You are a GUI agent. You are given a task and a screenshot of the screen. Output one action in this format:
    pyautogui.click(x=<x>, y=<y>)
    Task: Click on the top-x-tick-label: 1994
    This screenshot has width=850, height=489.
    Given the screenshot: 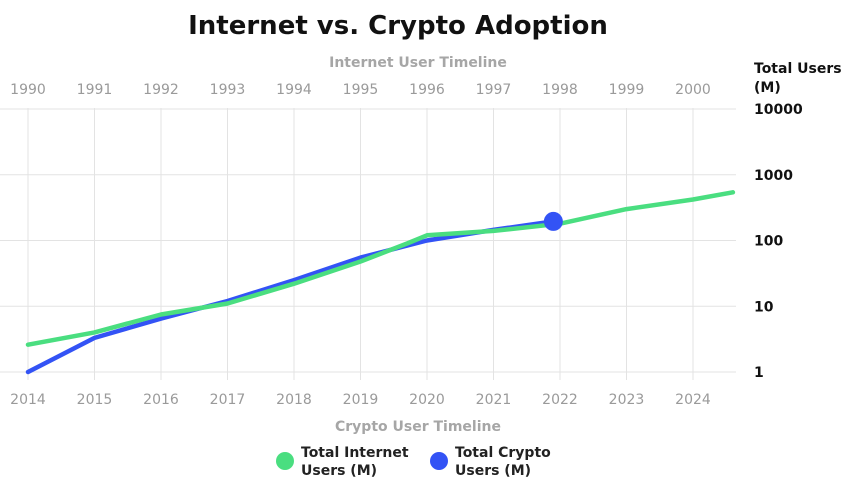 What is the action you would take?
    pyautogui.click(x=294, y=90)
    